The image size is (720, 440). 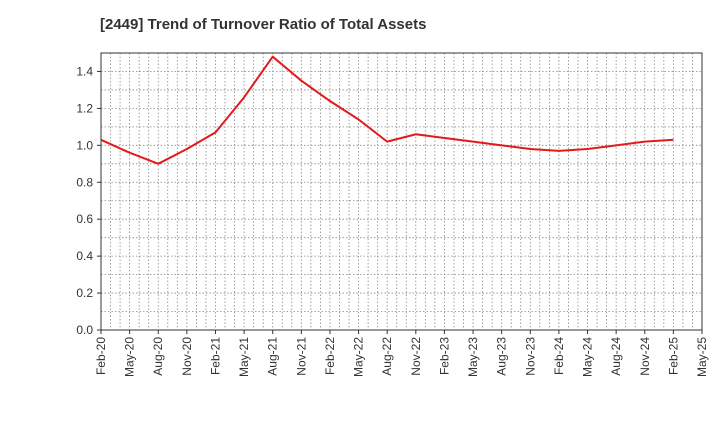 I want to click on x-tick-label: May-21, so click(x=244, y=357).